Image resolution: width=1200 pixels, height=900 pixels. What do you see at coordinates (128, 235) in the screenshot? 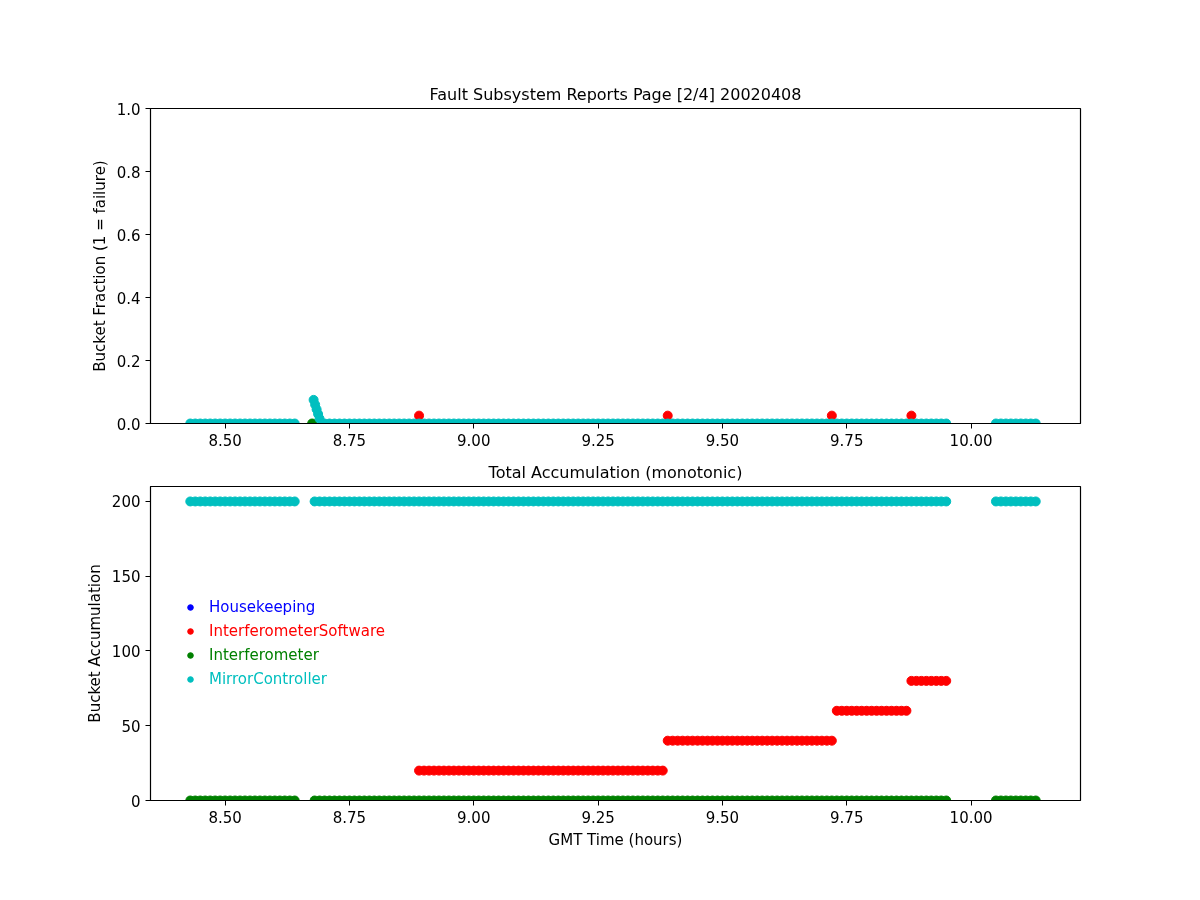
I see `y-tick-label: 0.6` at bounding box center [128, 235].